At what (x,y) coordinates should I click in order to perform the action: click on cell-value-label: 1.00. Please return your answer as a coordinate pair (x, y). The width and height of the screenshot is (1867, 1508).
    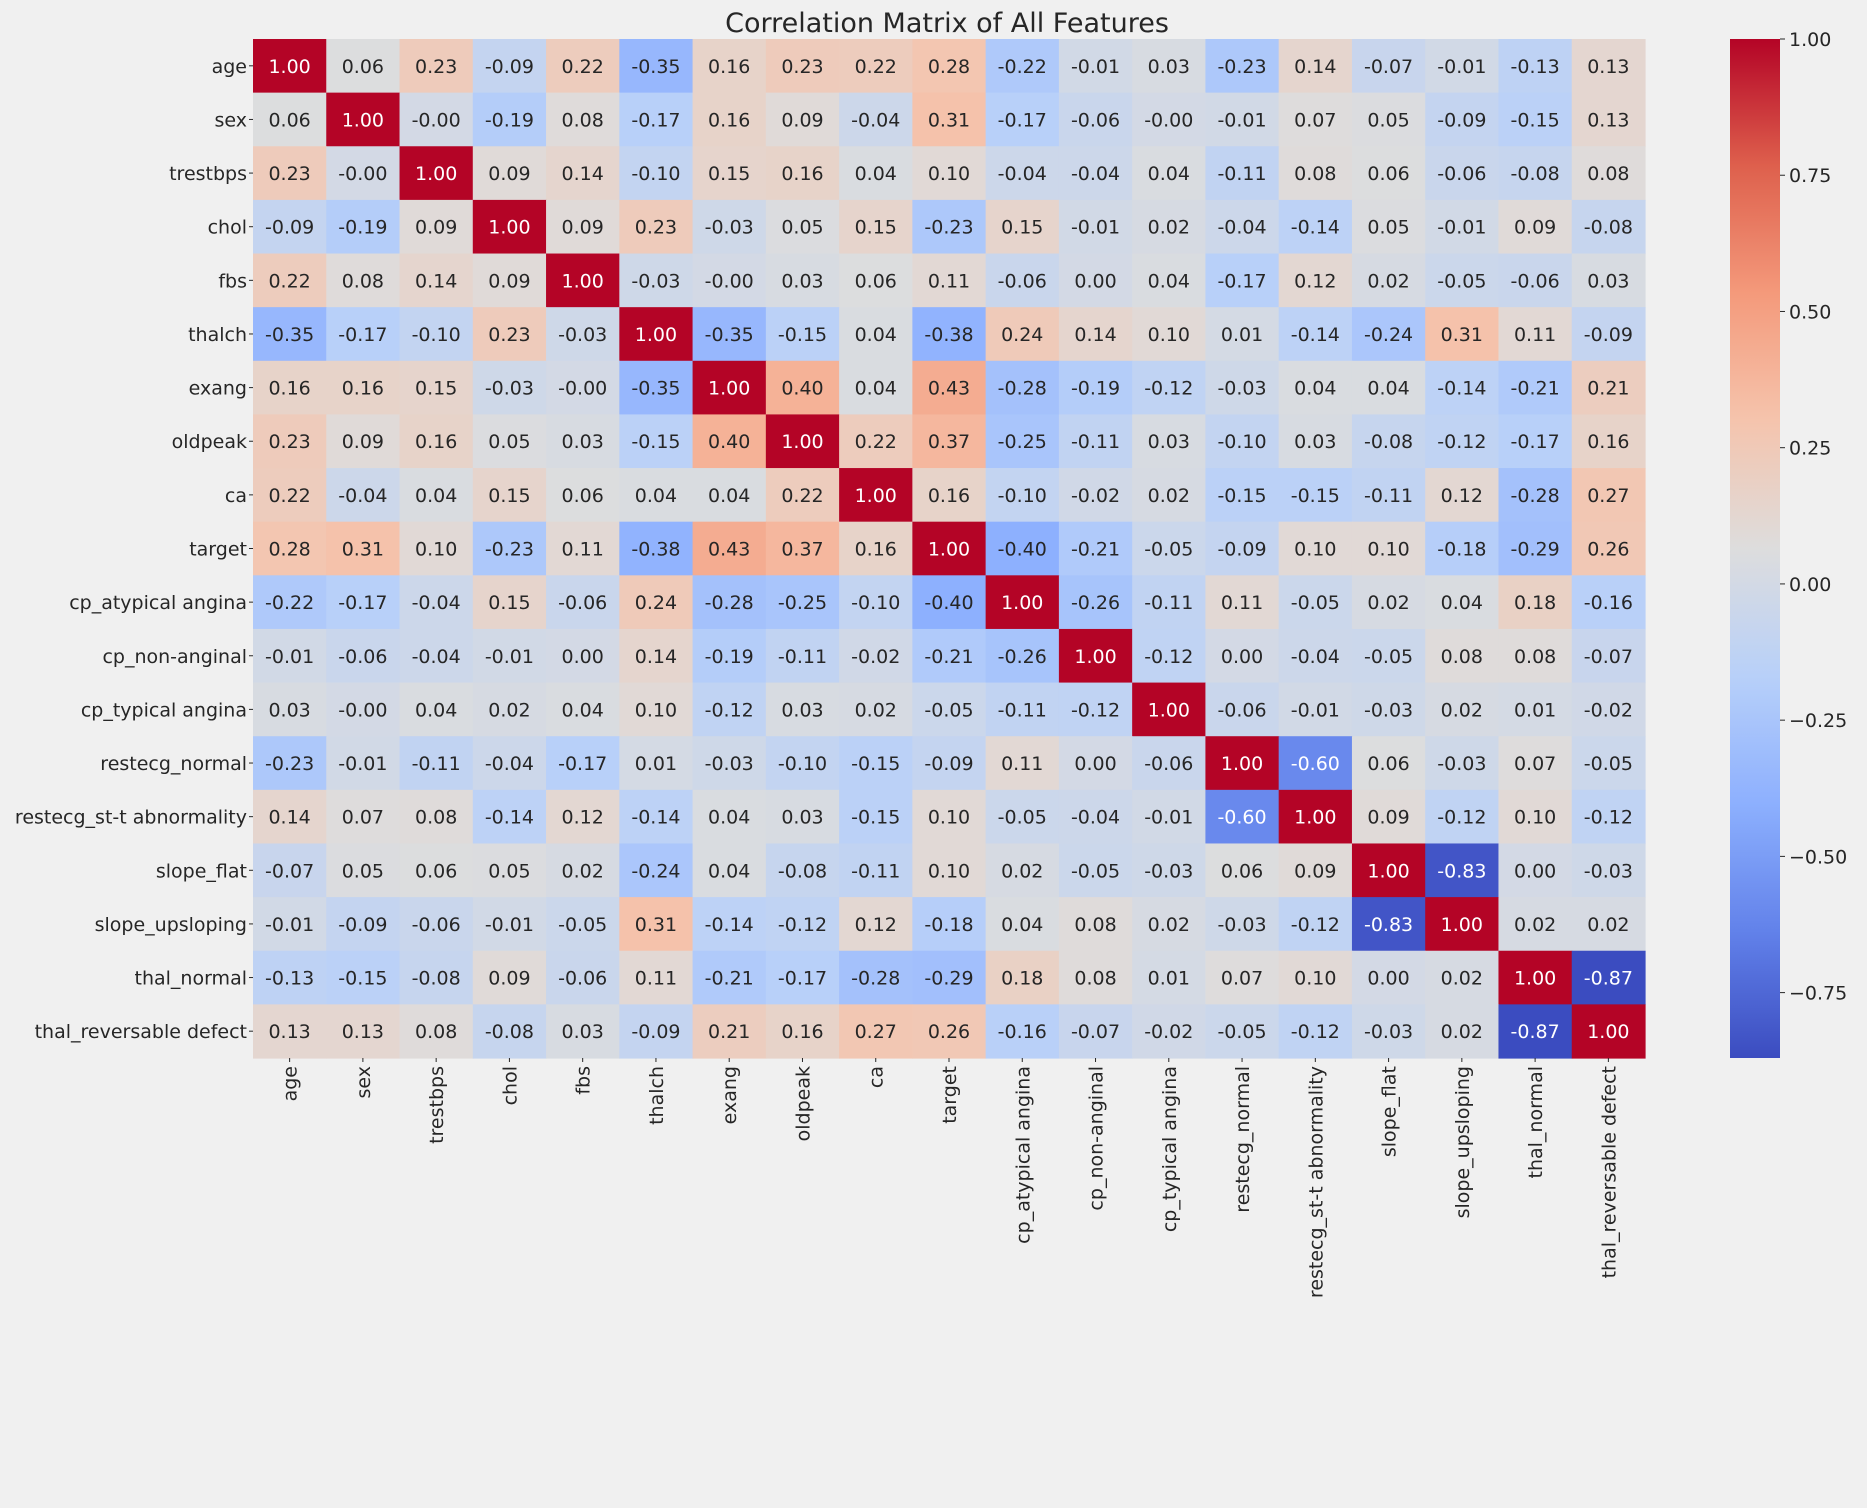
    Looking at the image, I should click on (363, 120).